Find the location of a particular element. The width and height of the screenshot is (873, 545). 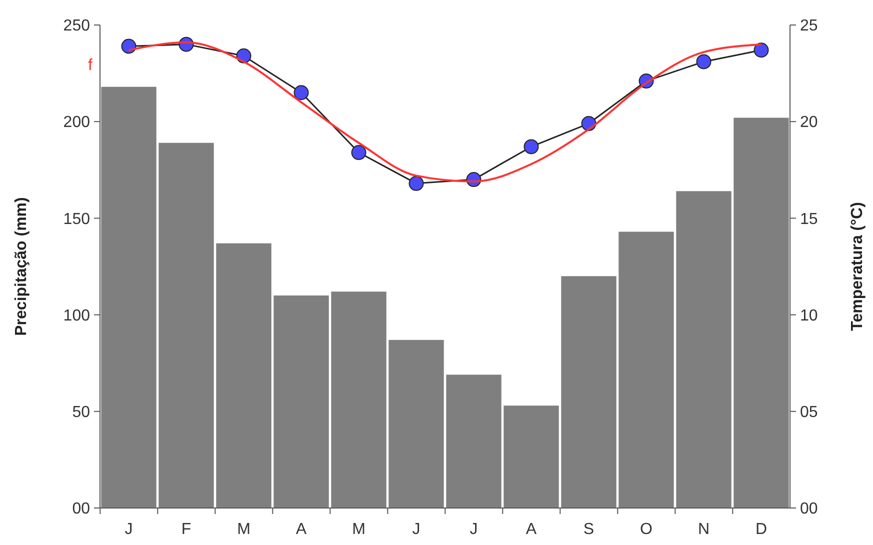

y-tick-label: 200 is located at coordinates (76, 123).